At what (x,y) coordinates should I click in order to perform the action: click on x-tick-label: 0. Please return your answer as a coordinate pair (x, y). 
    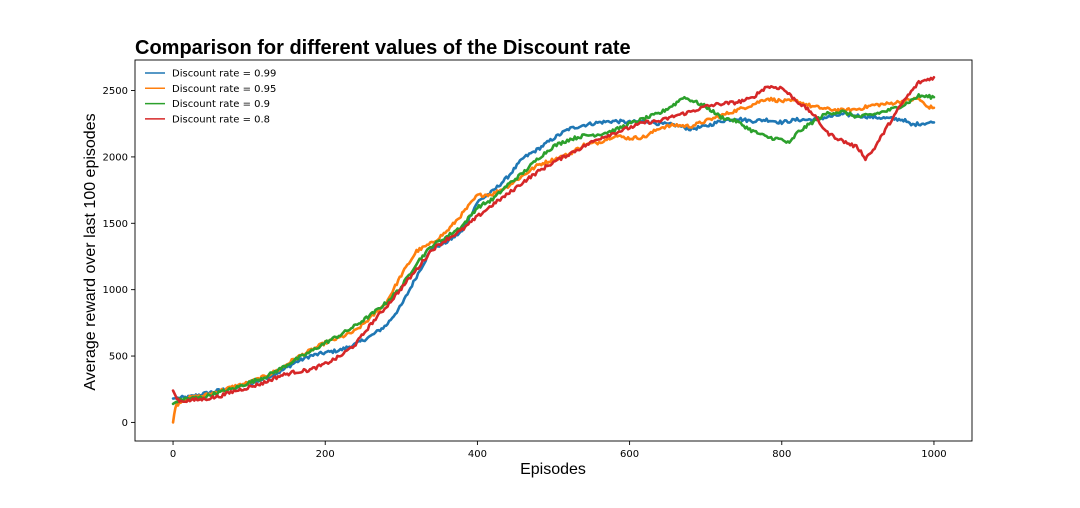
    Looking at the image, I should click on (173, 454).